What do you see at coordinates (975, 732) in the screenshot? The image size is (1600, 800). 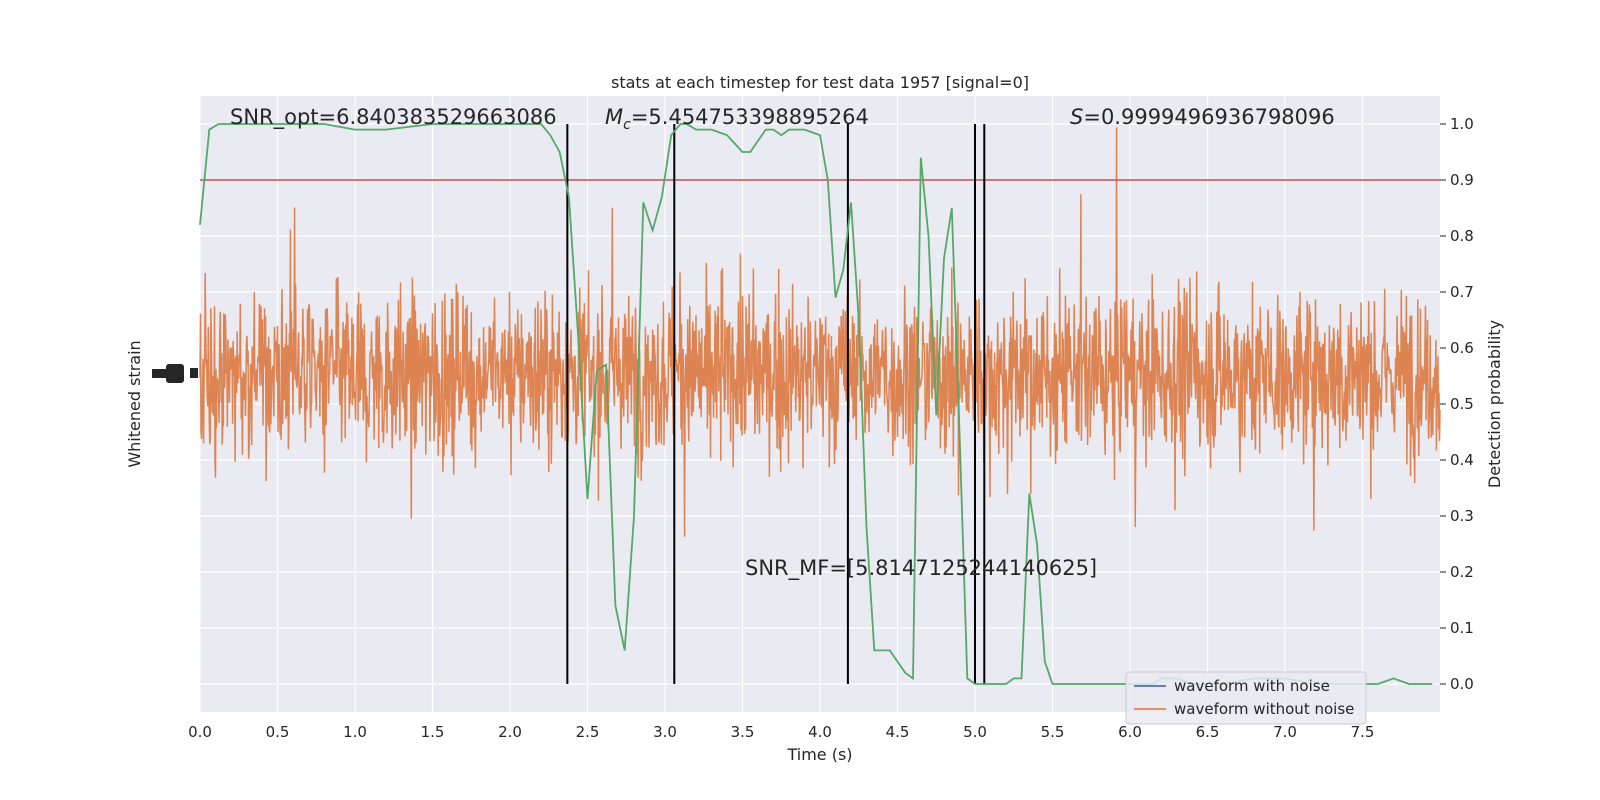 I see `x-tick-label: 5.0` at bounding box center [975, 732].